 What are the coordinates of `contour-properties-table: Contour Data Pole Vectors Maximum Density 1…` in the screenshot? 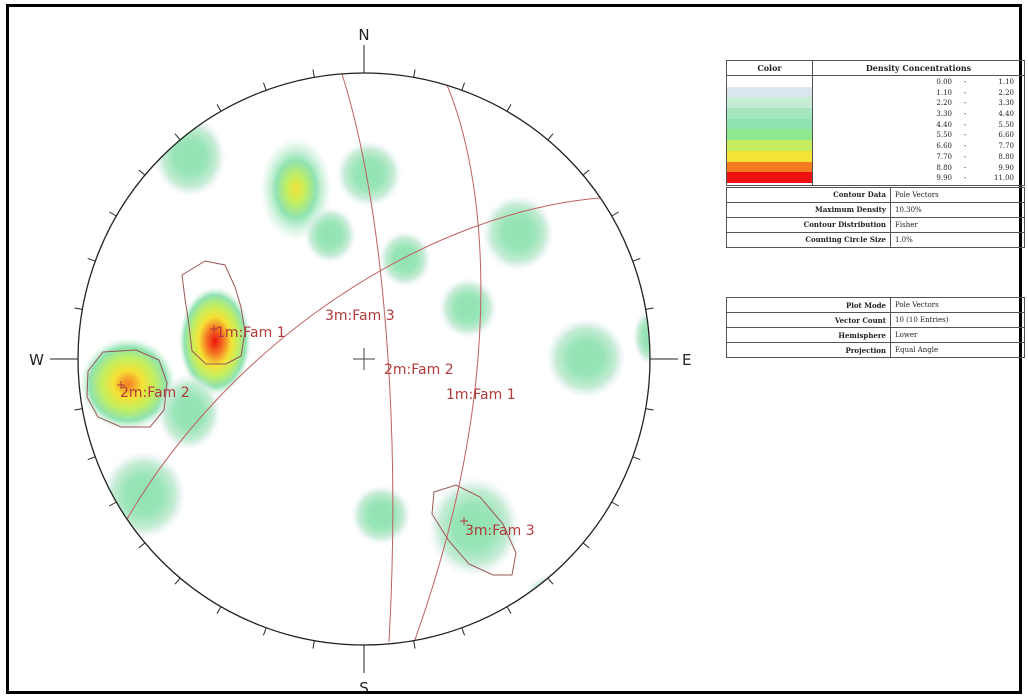 It's located at (875, 217).